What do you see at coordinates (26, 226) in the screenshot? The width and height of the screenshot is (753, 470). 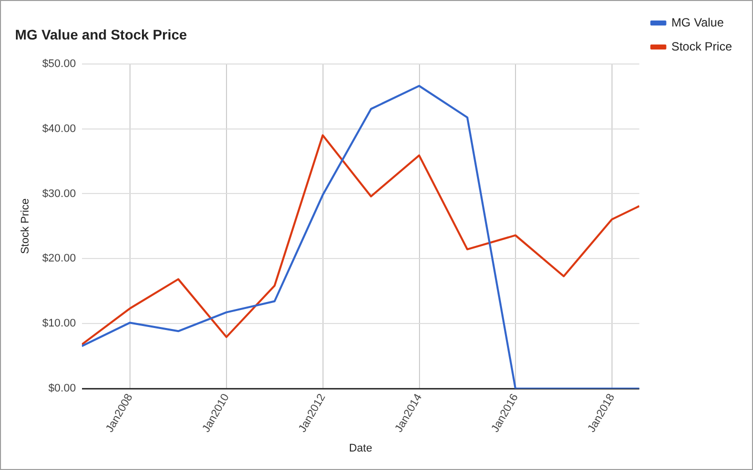 I see `y-axis-title: Stock Price` at bounding box center [26, 226].